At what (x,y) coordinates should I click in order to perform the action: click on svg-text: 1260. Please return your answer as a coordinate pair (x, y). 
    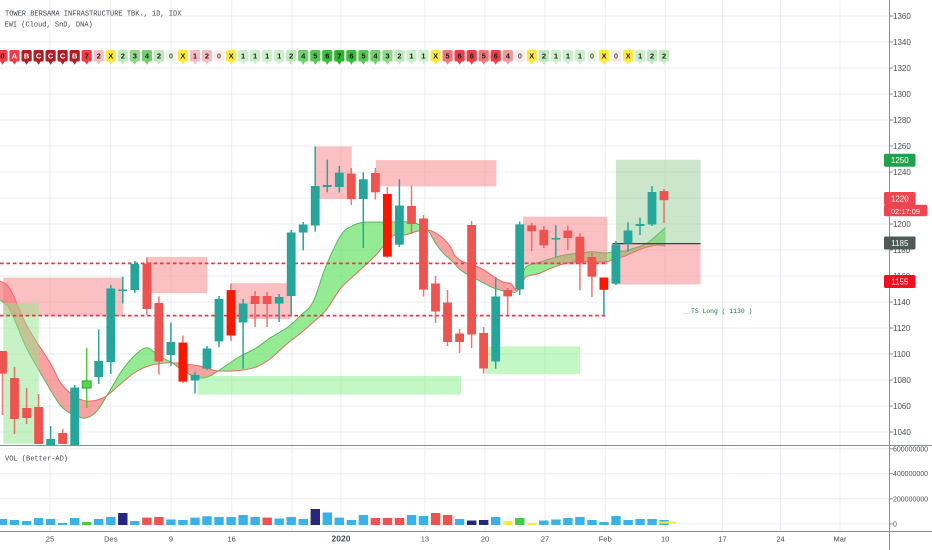
    Looking at the image, I should click on (902, 146).